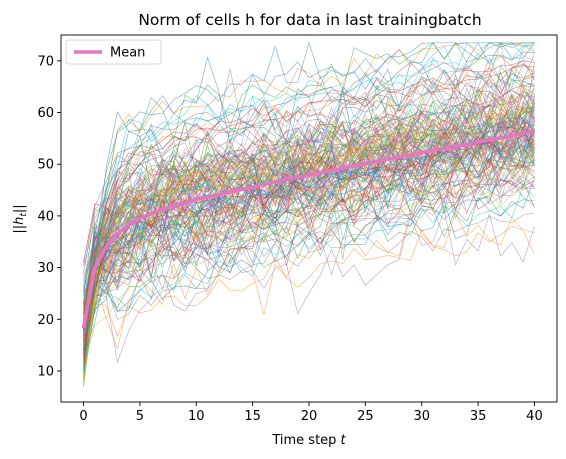  What do you see at coordinates (421, 416) in the screenshot?
I see `x-tick-label: 30` at bounding box center [421, 416].